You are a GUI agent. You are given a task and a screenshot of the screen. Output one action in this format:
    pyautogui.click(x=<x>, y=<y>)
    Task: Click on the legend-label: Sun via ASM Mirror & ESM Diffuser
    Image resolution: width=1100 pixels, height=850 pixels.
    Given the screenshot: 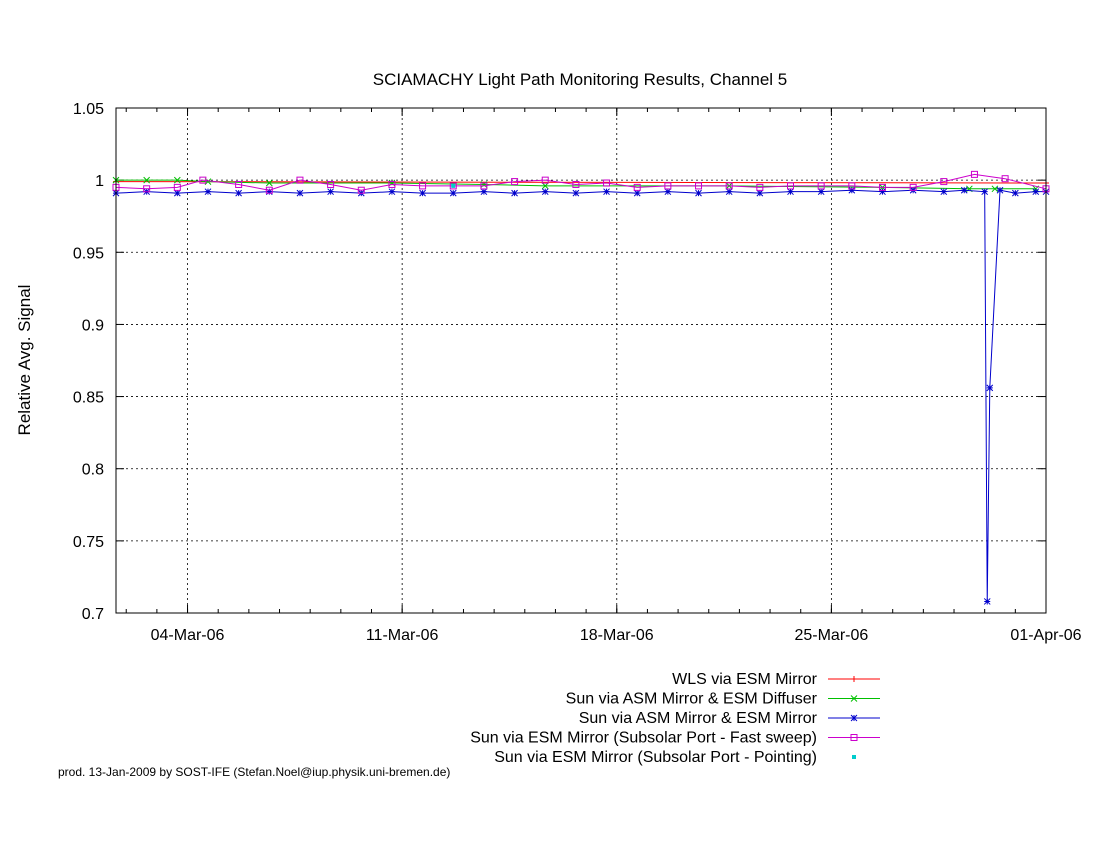 What is the action you would take?
    pyautogui.click(x=692, y=699)
    